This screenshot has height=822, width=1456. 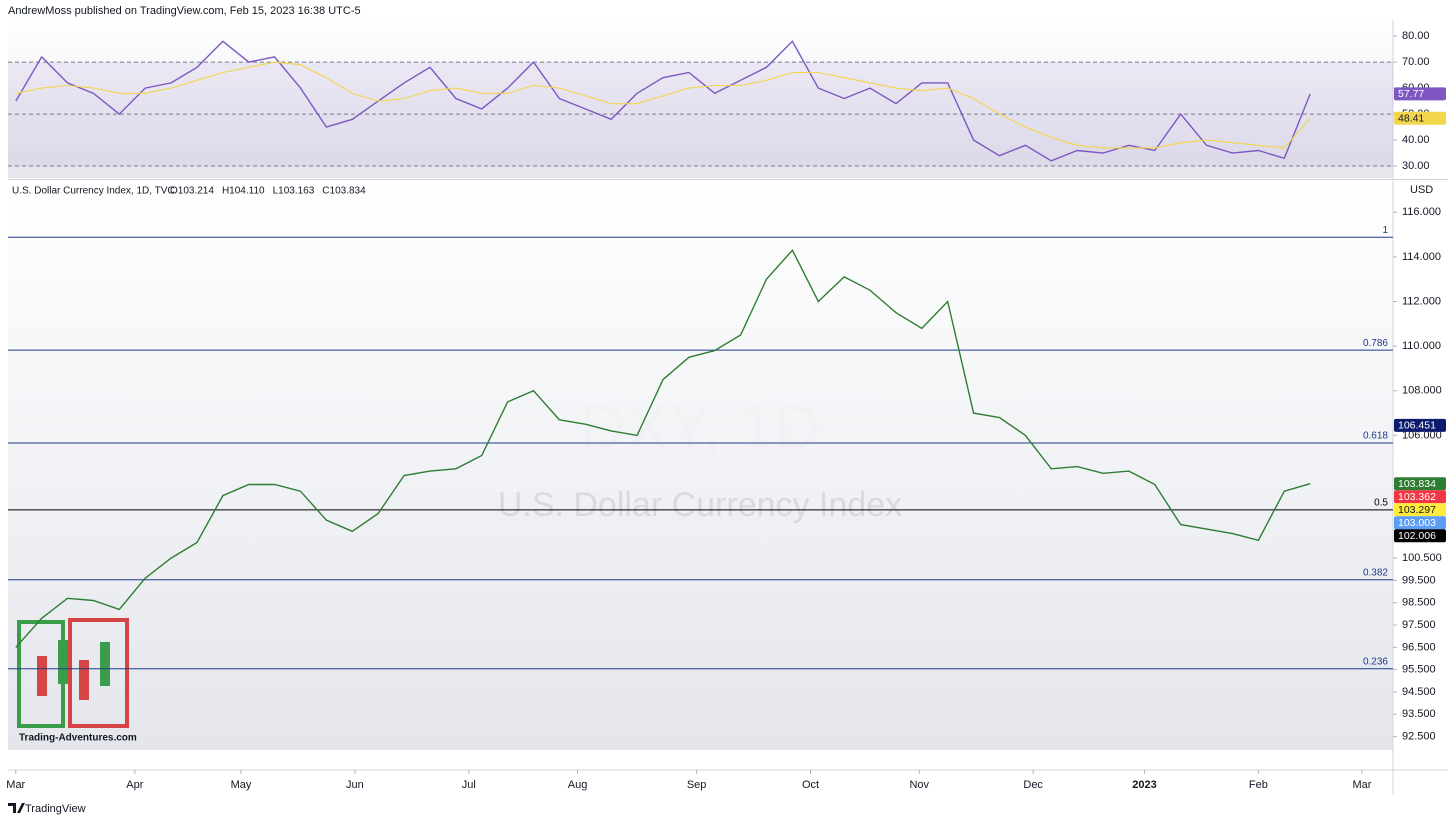 What do you see at coordinates (1419, 692) in the screenshot?
I see `y-tick-label: 94.500` at bounding box center [1419, 692].